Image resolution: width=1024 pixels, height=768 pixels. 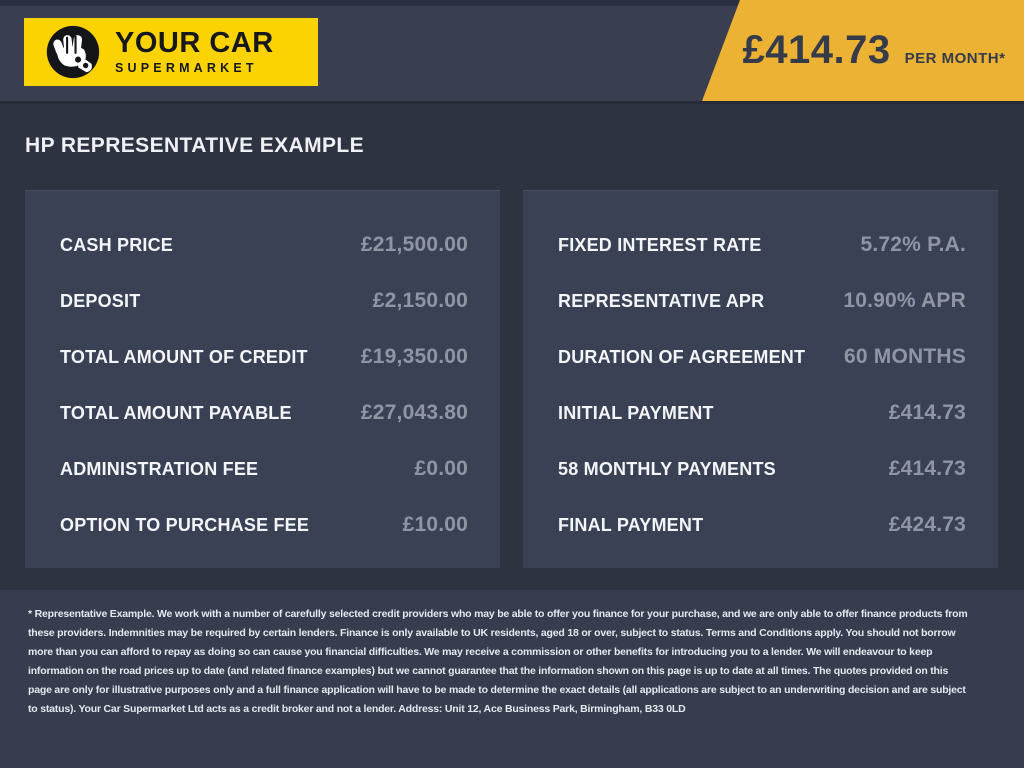 What do you see at coordinates (682, 356) in the screenshot?
I see `finance-row-label: DURATION OF AGREEMENT` at bounding box center [682, 356].